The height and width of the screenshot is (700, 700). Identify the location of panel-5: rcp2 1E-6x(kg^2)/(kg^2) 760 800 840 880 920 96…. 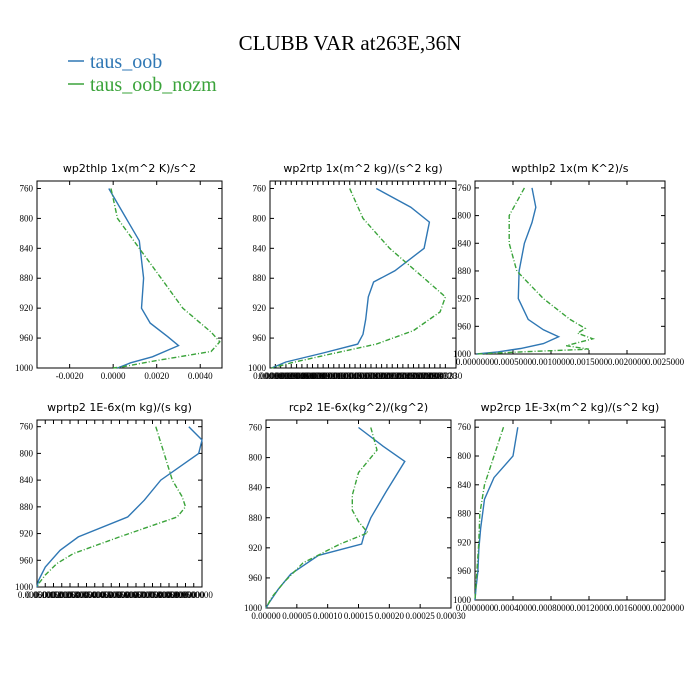
(355, 511).